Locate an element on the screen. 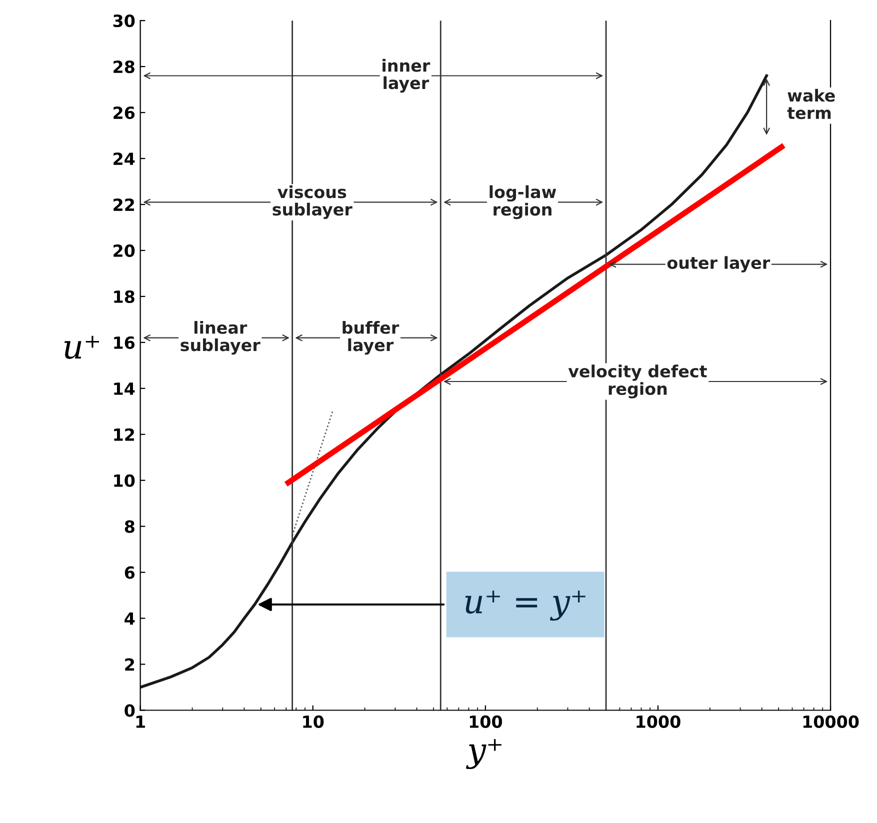 The width and height of the screenshot is (877, 823). y-tick-label: 8 is located at coordinates (129, 526).